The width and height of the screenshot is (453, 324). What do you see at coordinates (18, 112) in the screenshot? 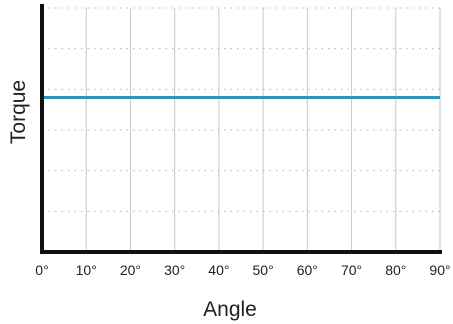
I see `y-axis-title: Torque` at bounding box center [18, 112].